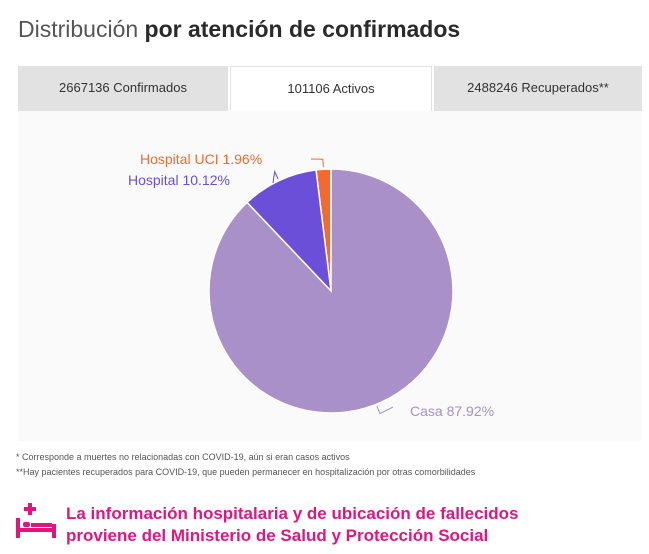  What do you see at coordinates (452, 411) in the screenshot?
I see `slice-label-casa: Casa 87.92%` at bounding box center [452, 411].